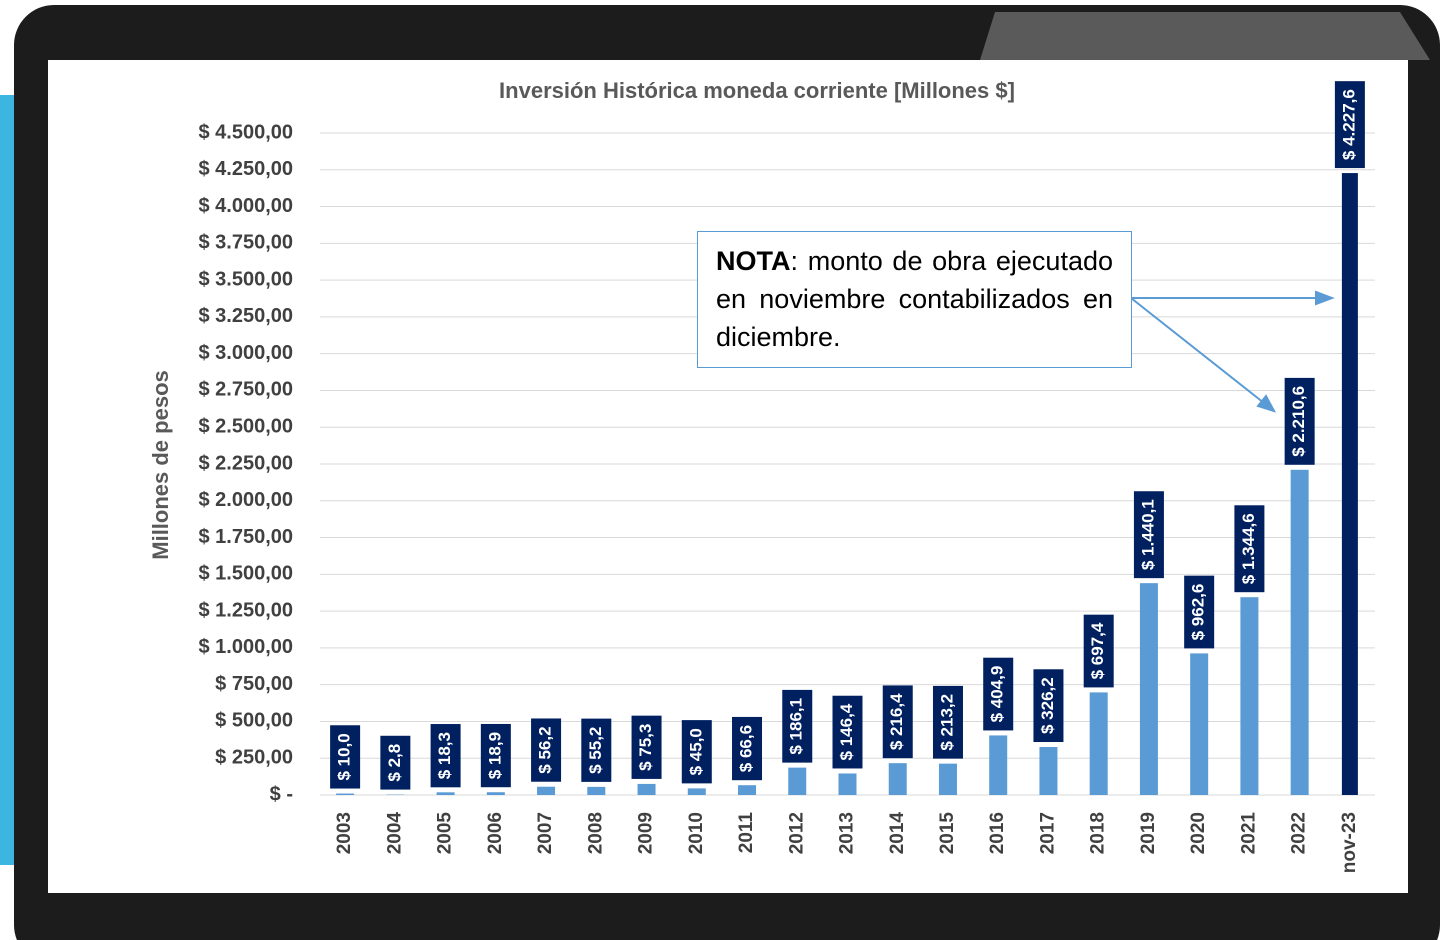  What do you see at coordinates (897, 833) in the screenshot?
I see `x-tick-label: 2014` at bounding box center [897, 833].